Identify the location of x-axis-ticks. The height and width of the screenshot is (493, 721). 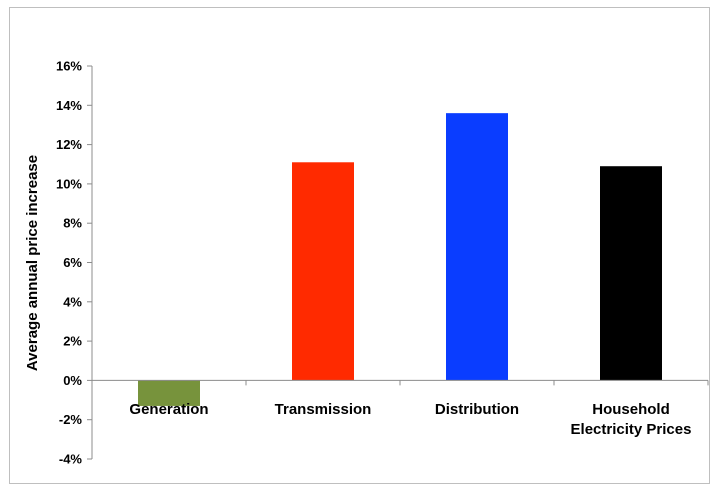
(477, 383).